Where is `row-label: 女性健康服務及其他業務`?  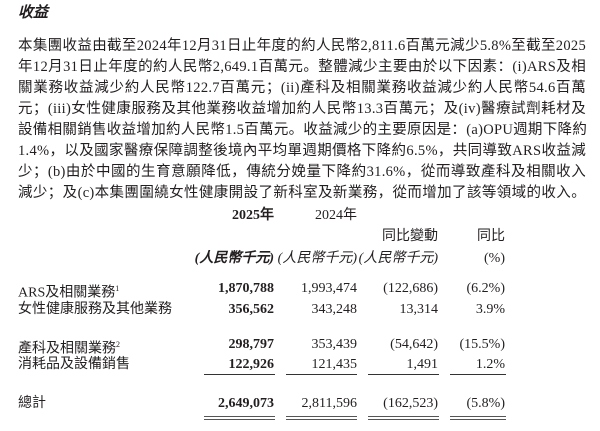
row-label: 女性健康服務及其他業務 is located at coordinates (95, 309).